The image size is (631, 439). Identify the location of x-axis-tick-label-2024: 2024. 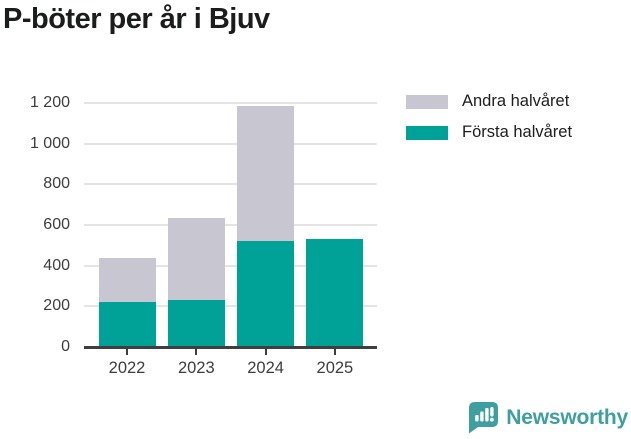
(265, 368).